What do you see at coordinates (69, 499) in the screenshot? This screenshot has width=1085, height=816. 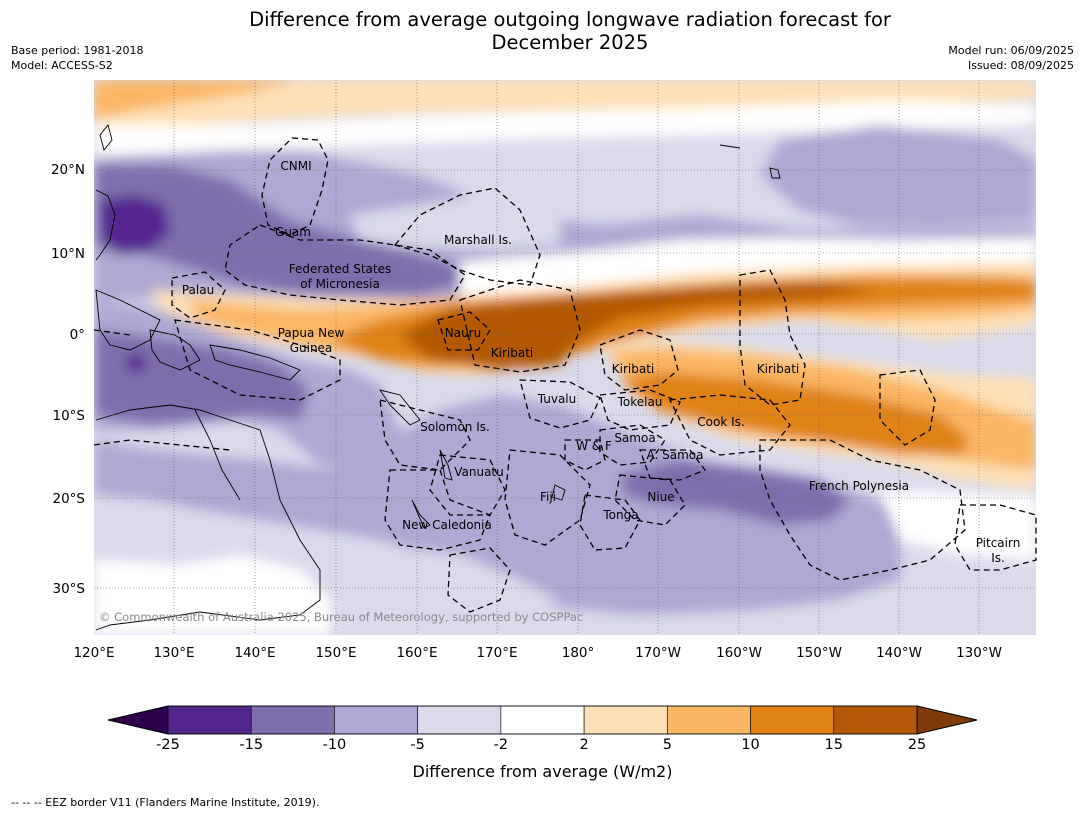 I see `lat-tick-20s: 20°S` at bounding box center [69, 499].